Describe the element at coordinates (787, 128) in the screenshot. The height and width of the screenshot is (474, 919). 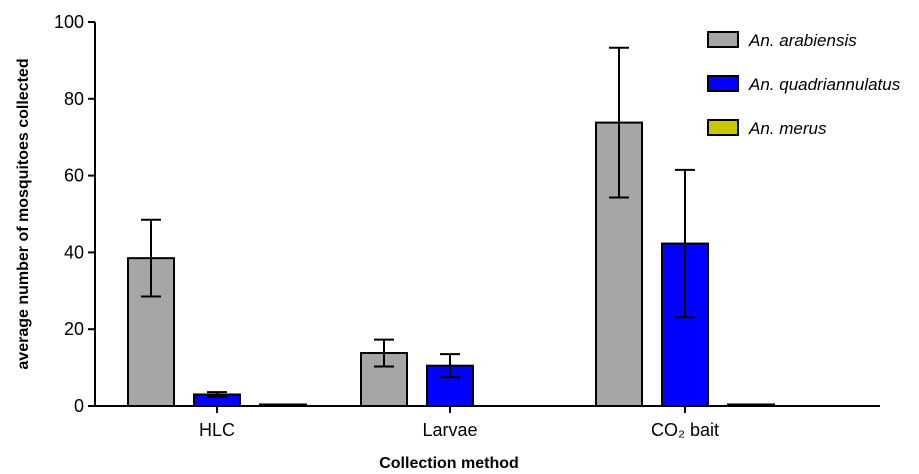
I see `legend-label: An. merus` at that location.